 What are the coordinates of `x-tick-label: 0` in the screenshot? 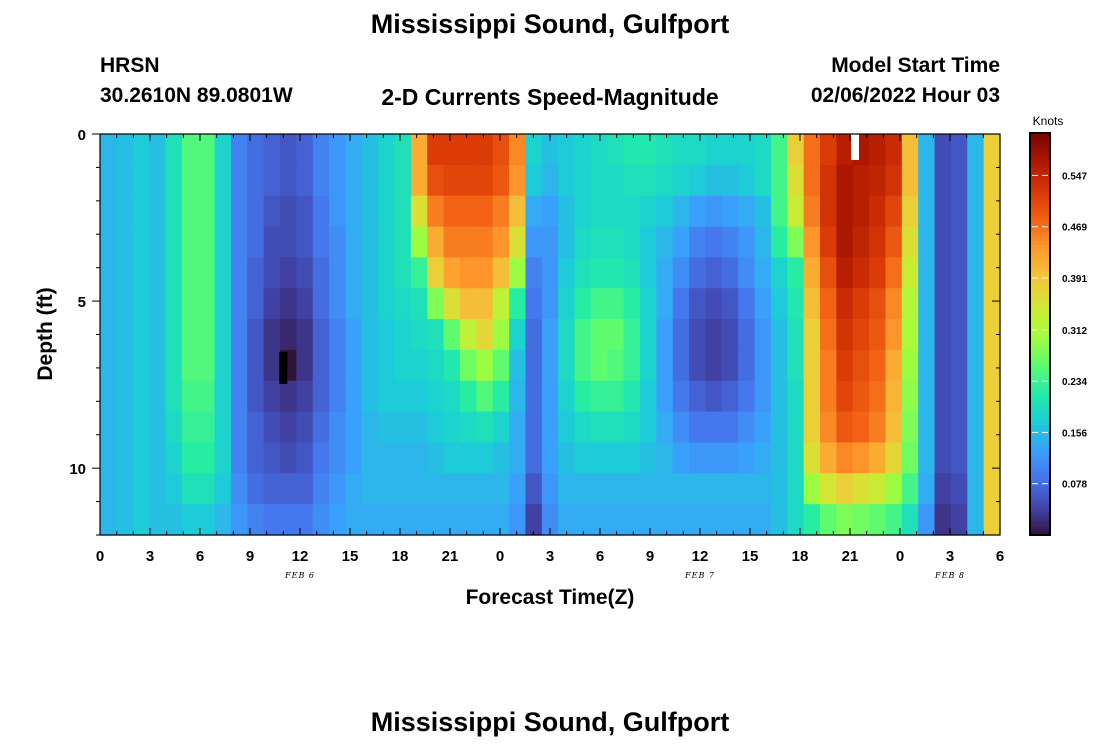 It's located at (900, 556).